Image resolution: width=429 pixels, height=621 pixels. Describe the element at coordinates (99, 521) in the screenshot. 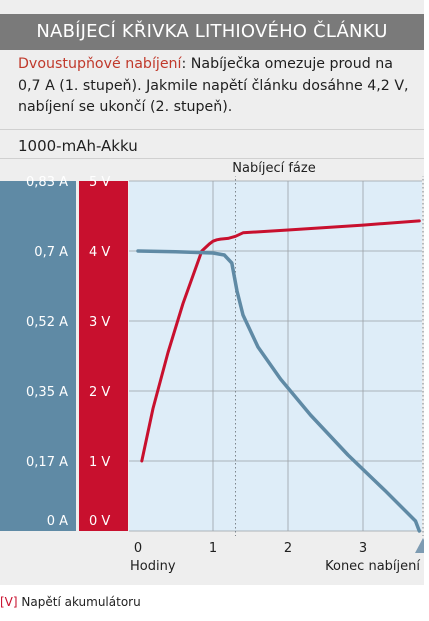

I see `voltage-tick-label: 0 V` at that location.